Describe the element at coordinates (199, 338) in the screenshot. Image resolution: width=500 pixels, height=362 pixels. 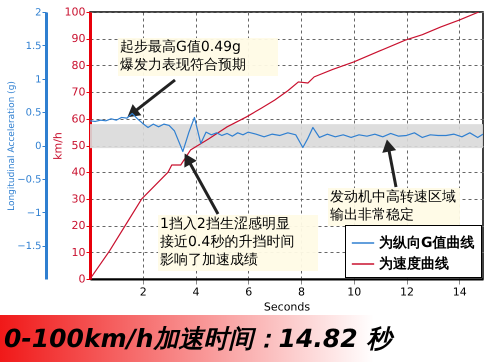
I see `text: 0-100km/h加速时间：14.82 秒` at that location.